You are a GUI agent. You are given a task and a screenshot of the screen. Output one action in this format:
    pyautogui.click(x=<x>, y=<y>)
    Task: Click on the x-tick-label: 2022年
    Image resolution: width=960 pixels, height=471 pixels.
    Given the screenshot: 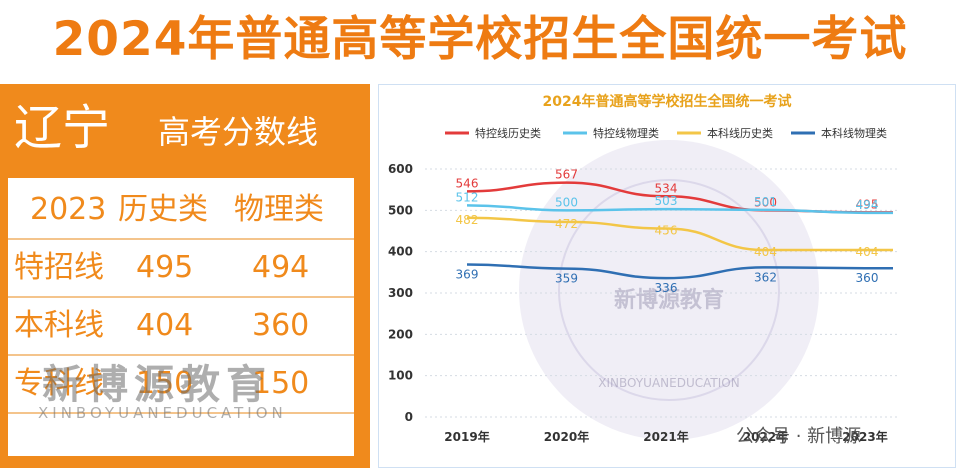 What is the action you would take?
    pyautogui.click(x=765, y=436)
    